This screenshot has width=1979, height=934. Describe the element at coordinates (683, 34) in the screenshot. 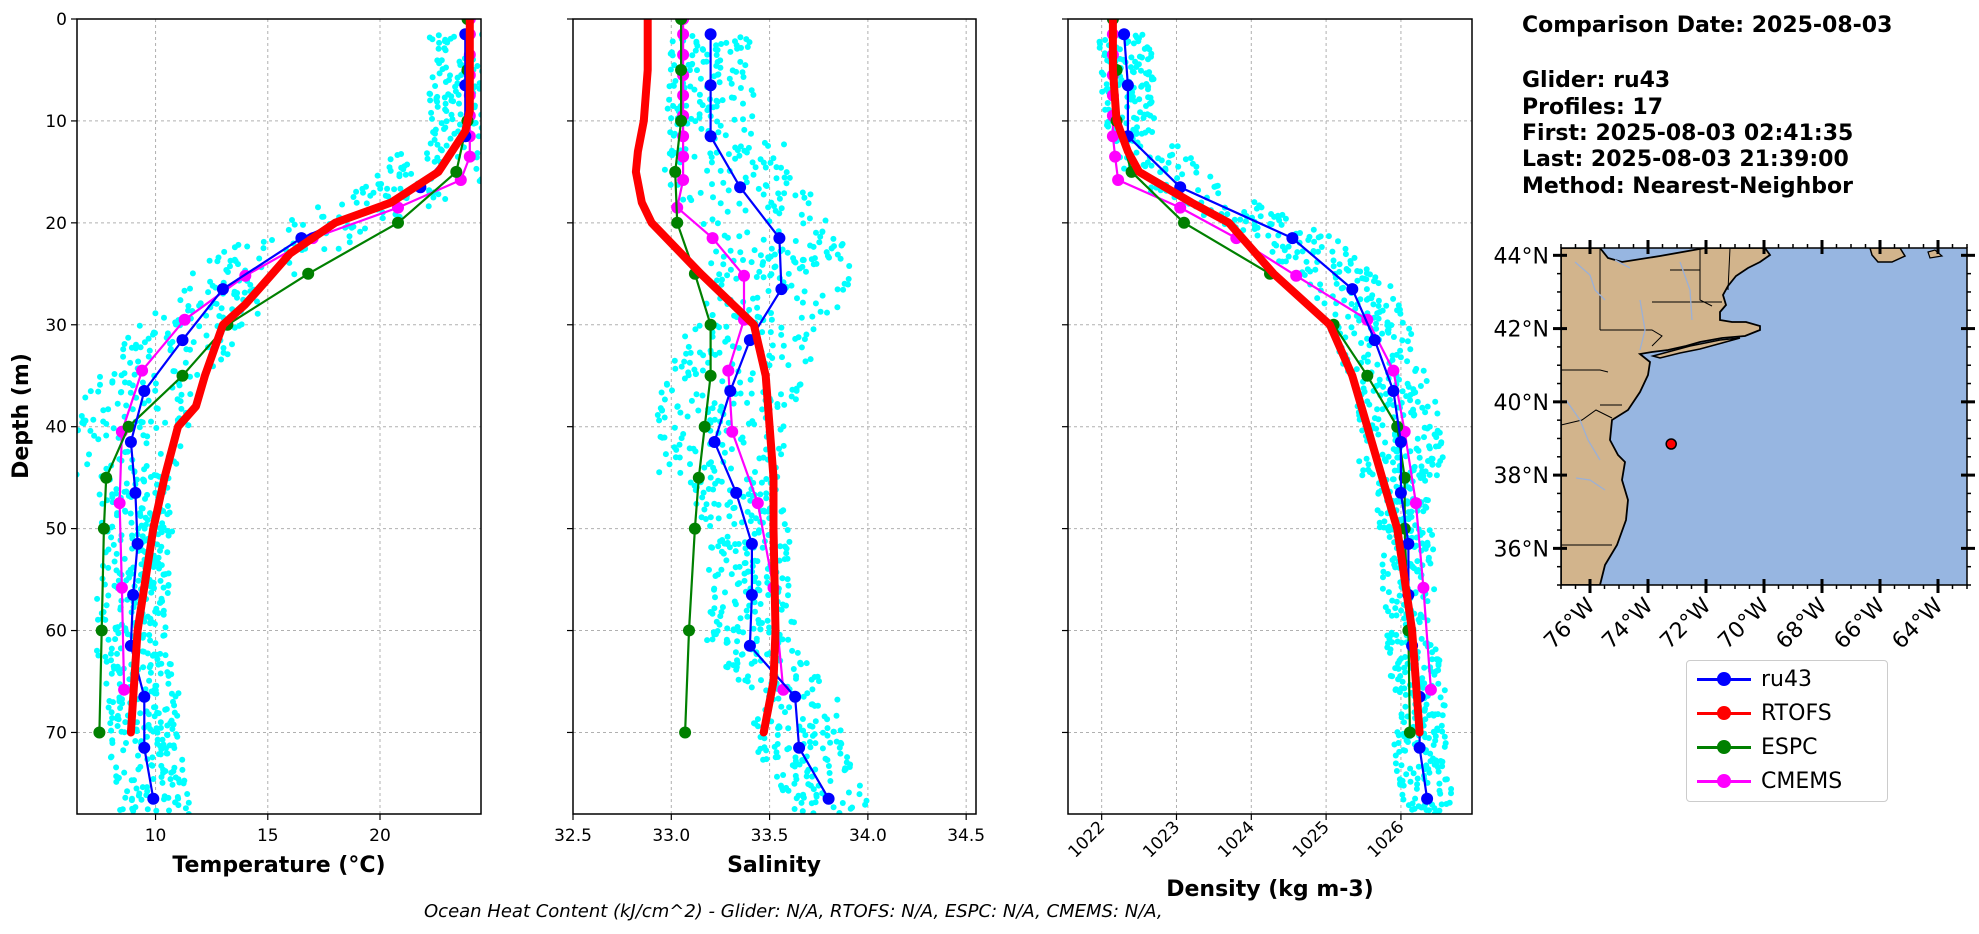

I see `series-point-cmems` at that location.